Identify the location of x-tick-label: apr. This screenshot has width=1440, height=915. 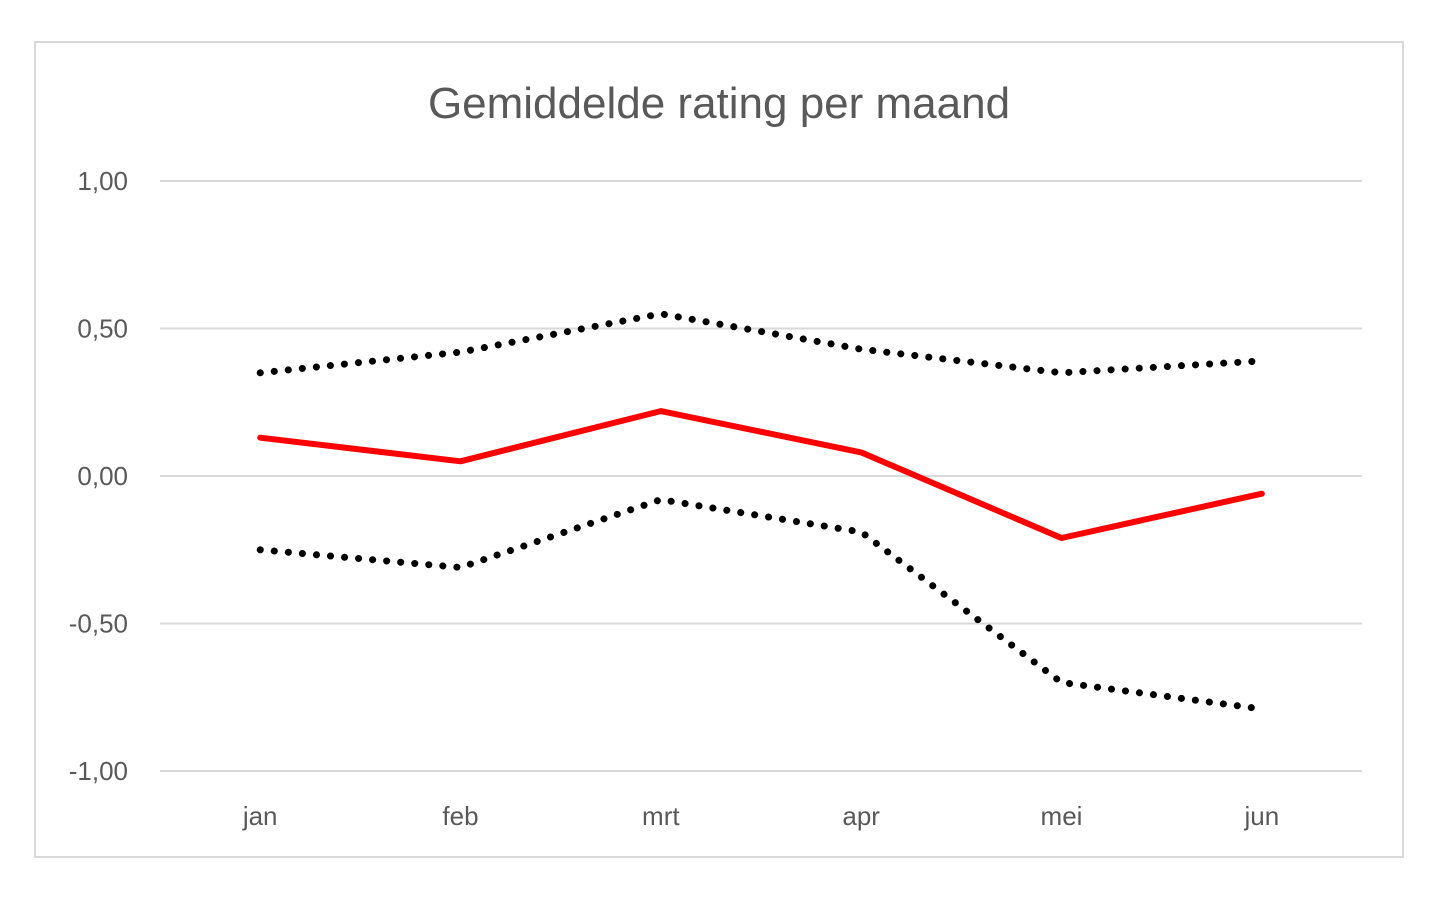
(861, 816).